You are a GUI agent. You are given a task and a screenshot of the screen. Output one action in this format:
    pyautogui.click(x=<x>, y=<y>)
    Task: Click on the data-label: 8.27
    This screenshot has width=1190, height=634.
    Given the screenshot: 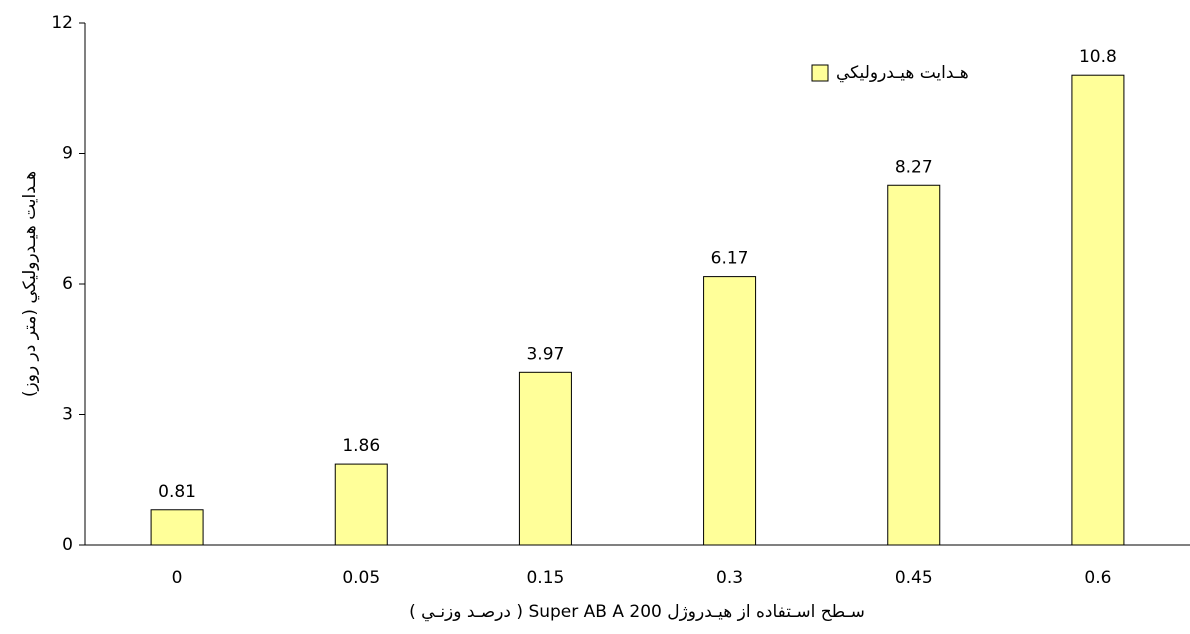 What is the action you would take?
    pyautogui.click(x=914, y=167)
    